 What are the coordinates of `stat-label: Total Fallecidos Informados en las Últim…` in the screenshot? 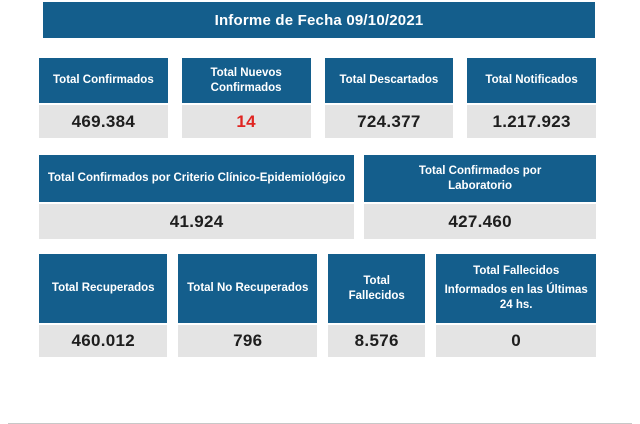 It's located at (516, 288).